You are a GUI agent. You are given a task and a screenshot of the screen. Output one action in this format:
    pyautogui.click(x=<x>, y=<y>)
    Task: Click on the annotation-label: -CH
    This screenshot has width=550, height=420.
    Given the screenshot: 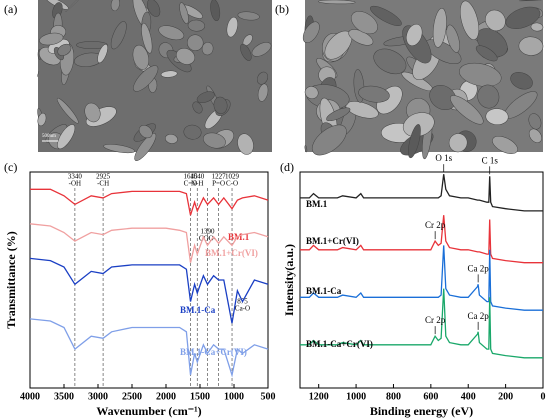 What is the action you would take?
    pyautogui.click(x=103, y=184)
    